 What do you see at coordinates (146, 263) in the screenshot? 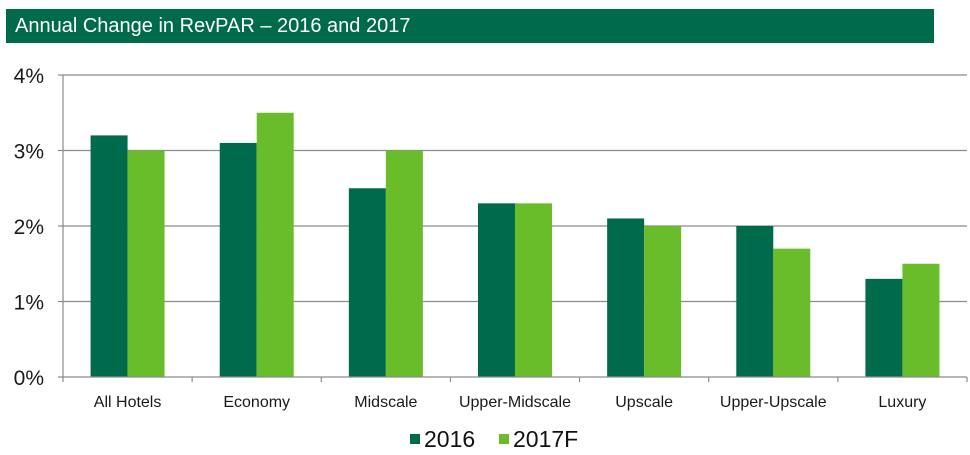
I see `bar-2017f-all-hotels` at bounding box center [146, 263].